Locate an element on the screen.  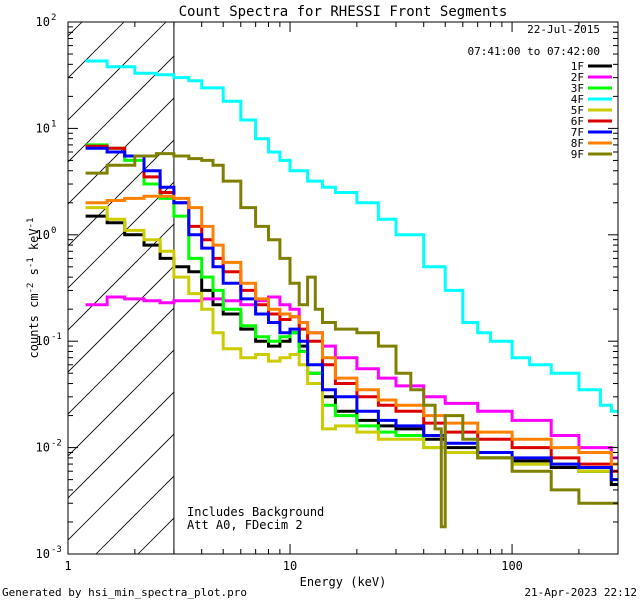
legend-label-3F: 3F is located at coordinates (577, 88).